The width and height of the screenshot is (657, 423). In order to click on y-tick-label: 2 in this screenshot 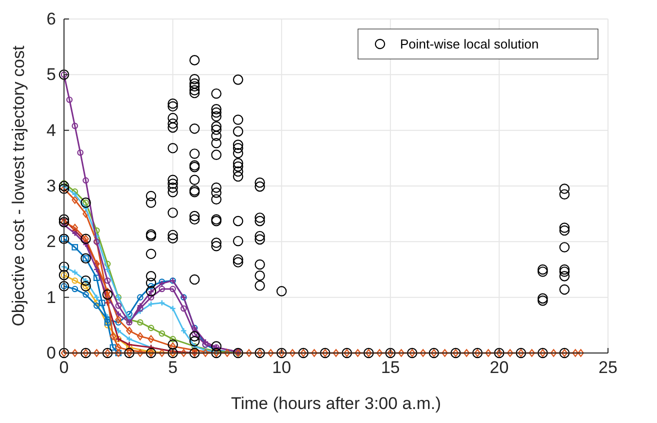, I will do `click(51, 242)`.